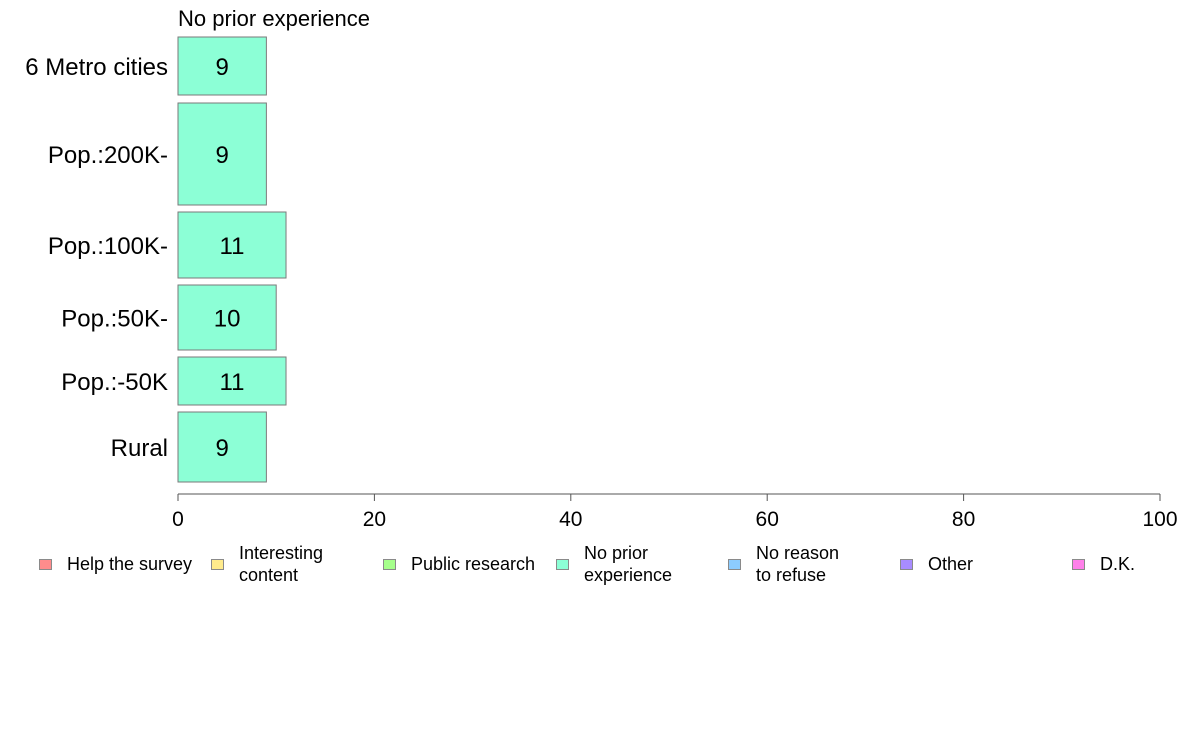  I want to click on x-tick-label: 40, so click(570, 519).